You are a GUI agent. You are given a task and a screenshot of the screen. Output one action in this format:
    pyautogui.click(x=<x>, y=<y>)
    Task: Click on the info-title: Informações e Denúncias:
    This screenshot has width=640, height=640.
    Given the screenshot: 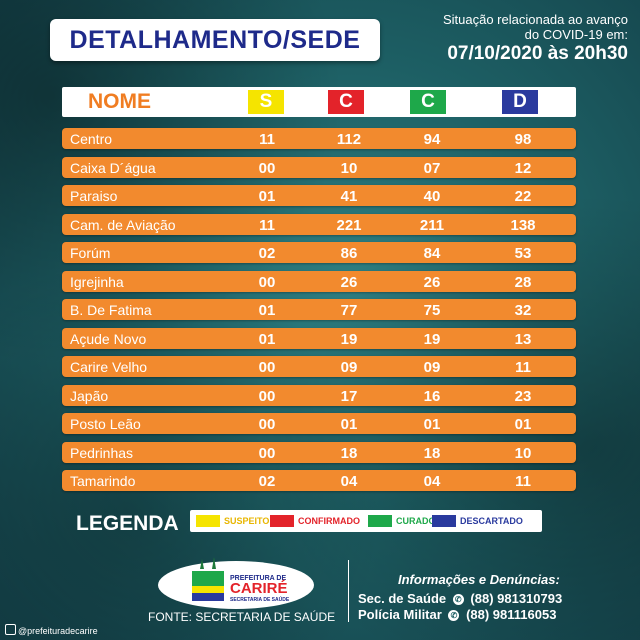 What is the action you would take?
    pyautogui.click(x=479, y=579)
    